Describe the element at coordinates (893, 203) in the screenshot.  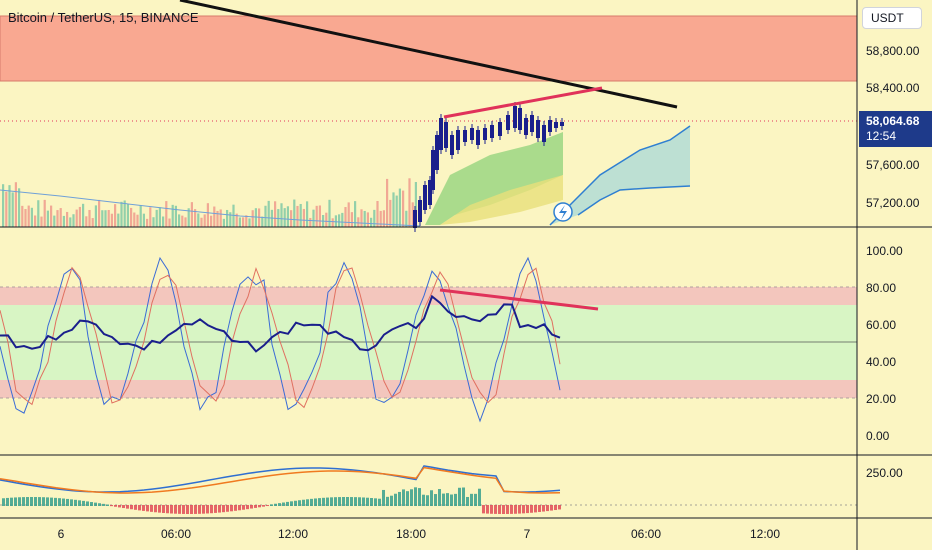
I see `price-label: 57,200.00` at that location.